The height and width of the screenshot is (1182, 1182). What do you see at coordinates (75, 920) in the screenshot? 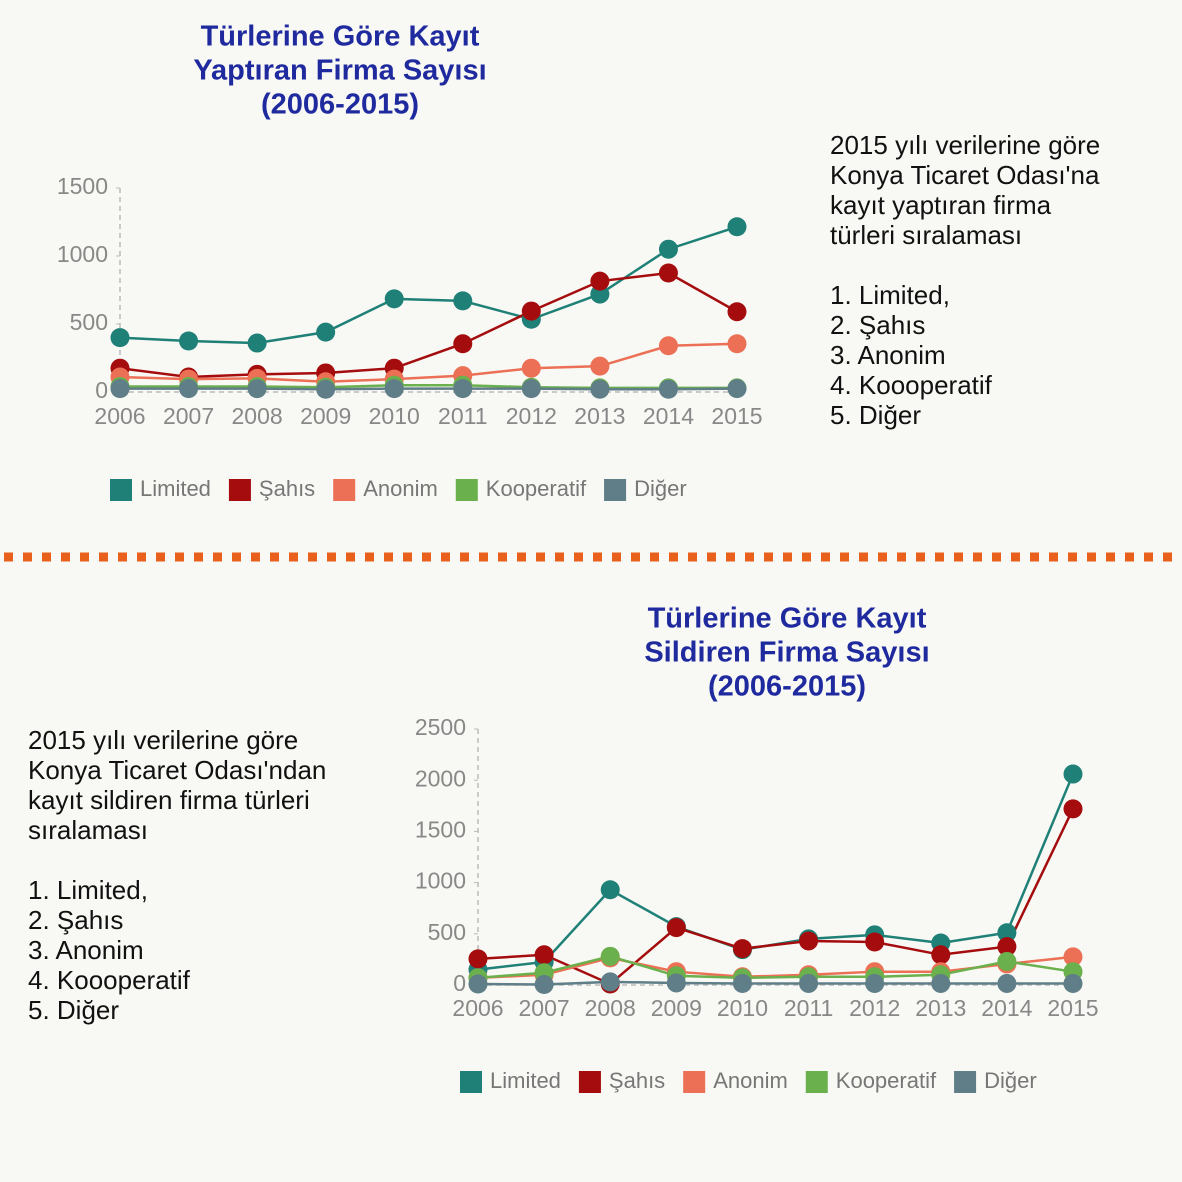
I see `ranking: 2. Şahıs` at bounding box center [75, 920].